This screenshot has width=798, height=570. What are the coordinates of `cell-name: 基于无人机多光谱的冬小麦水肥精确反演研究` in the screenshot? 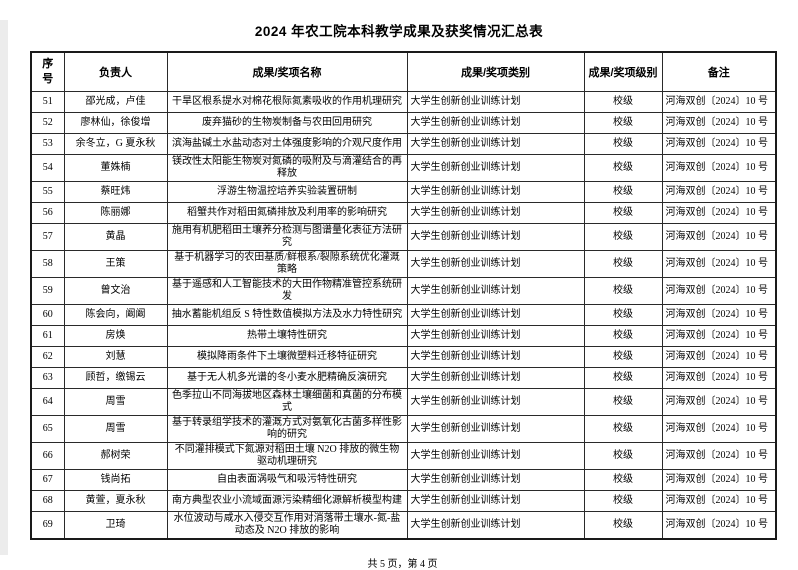 It's located at (287, 378).